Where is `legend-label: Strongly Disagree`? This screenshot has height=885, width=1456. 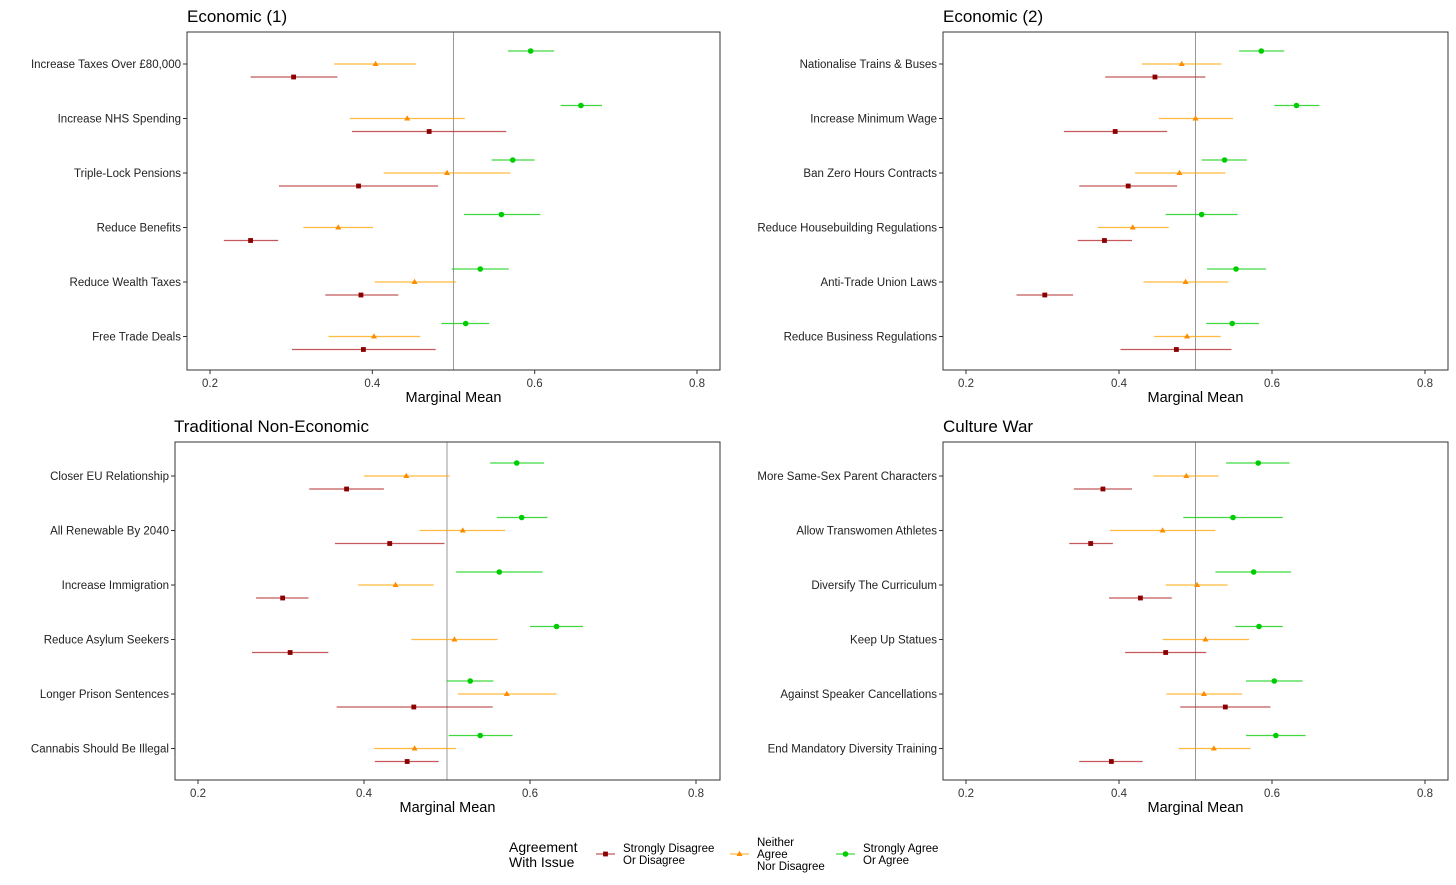 legend-label: Strongly Disagree is located at coordinates (668, 849).